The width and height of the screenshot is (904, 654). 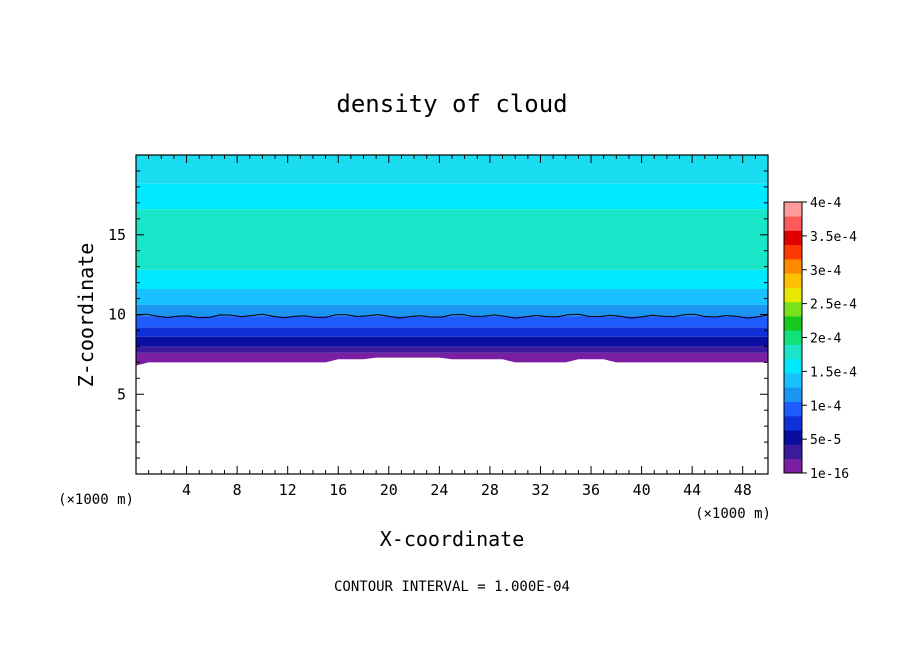 I want to click on x-tick-label: 44, so click(x=692, y=490).